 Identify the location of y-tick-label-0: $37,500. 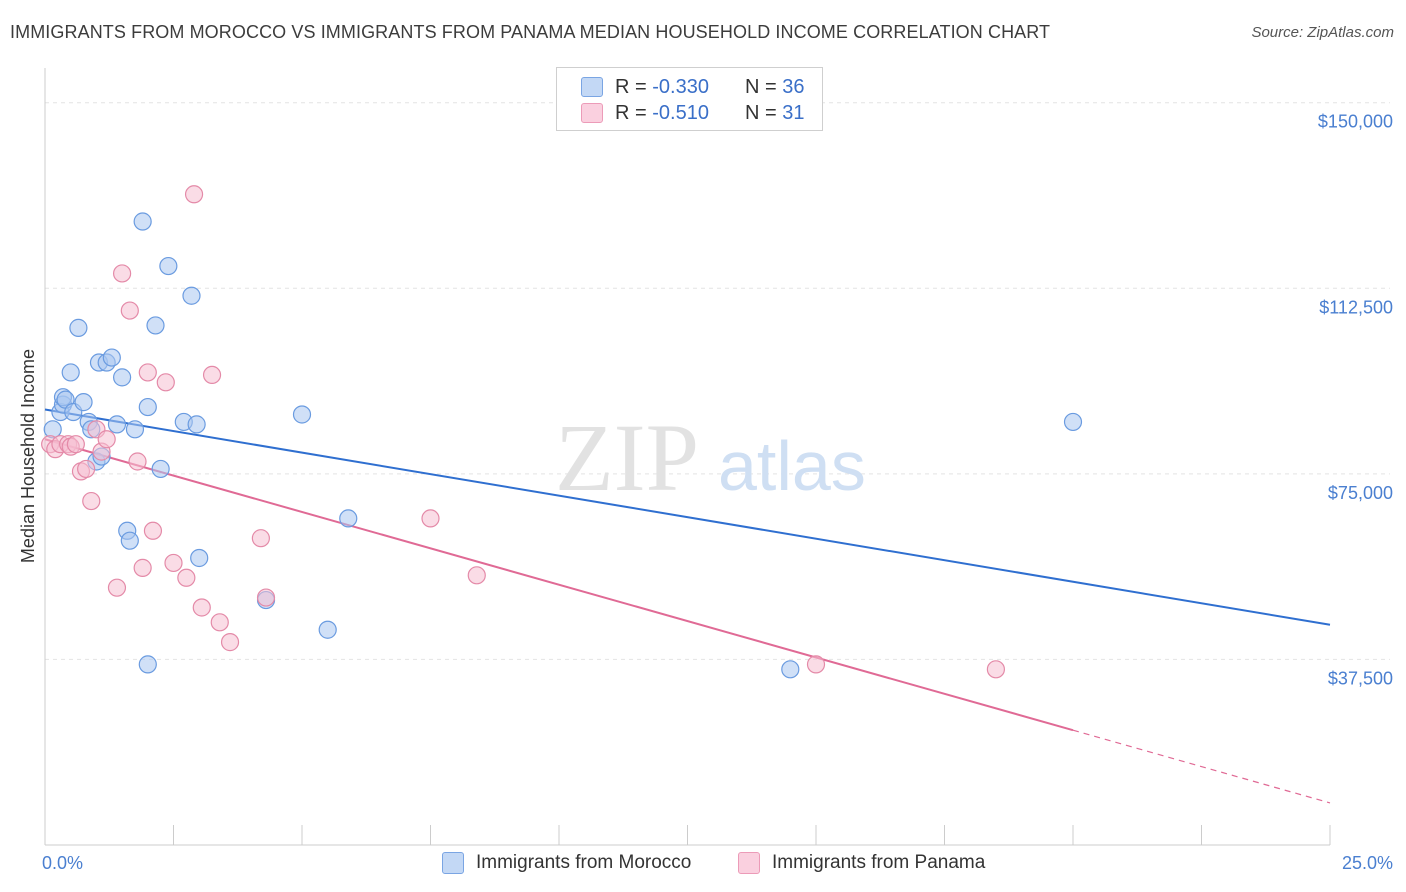
(1360, 678).